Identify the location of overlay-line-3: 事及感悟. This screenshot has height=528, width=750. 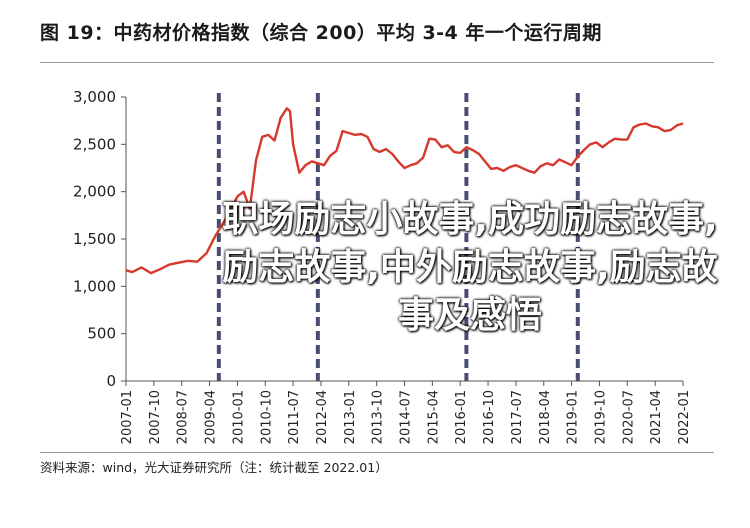
(469, 315).